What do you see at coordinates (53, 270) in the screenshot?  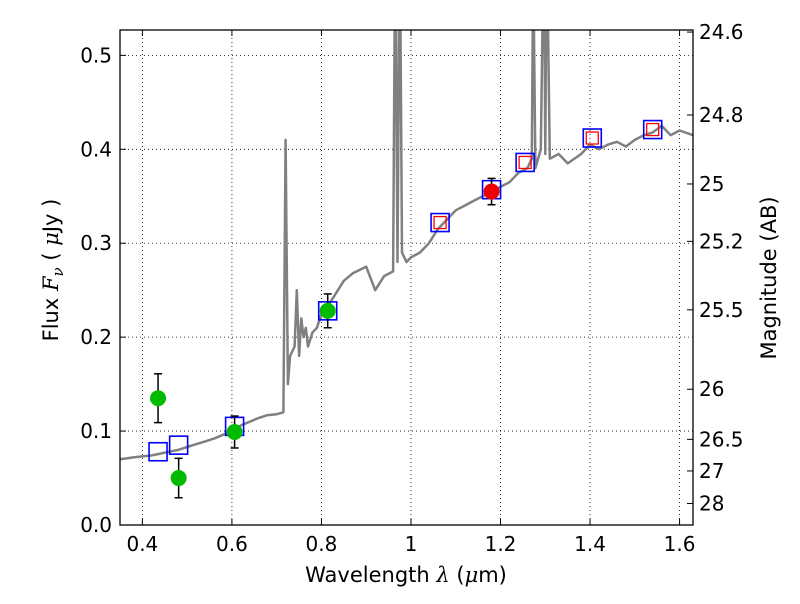 I see `y-axis-label-left: Flux Fν ( μJy )` at bounding box center [53, 270].